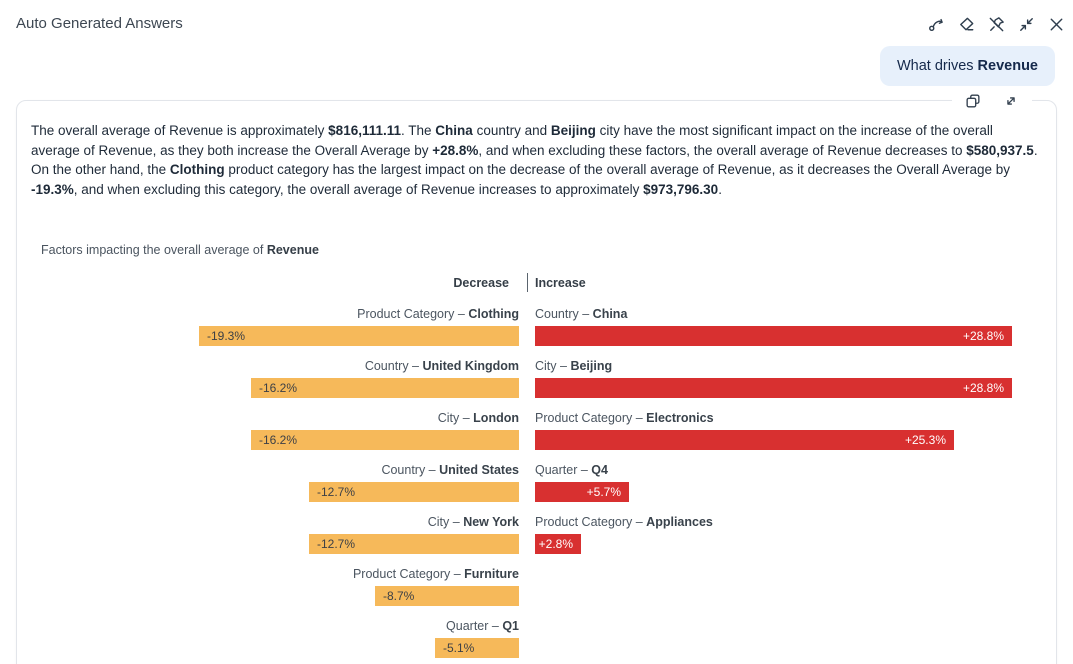 The width and height of the screenshot is (1073, 664). I want to click on bar-value: -8.7%, so click(399, 596).